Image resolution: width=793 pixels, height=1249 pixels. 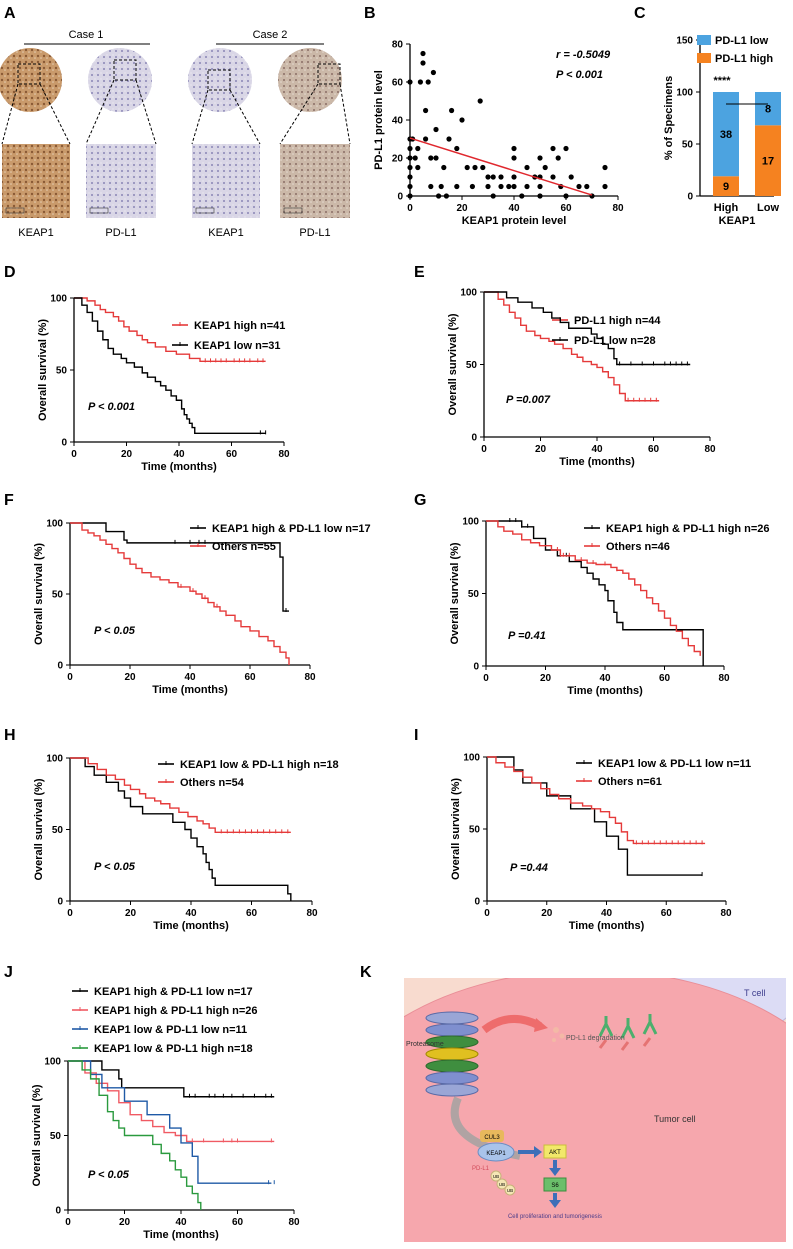 What do you see at coordinates (58, 299) in the screenshot?
I see `y-tick-label-D: 100` at bounding box center [58, 299].